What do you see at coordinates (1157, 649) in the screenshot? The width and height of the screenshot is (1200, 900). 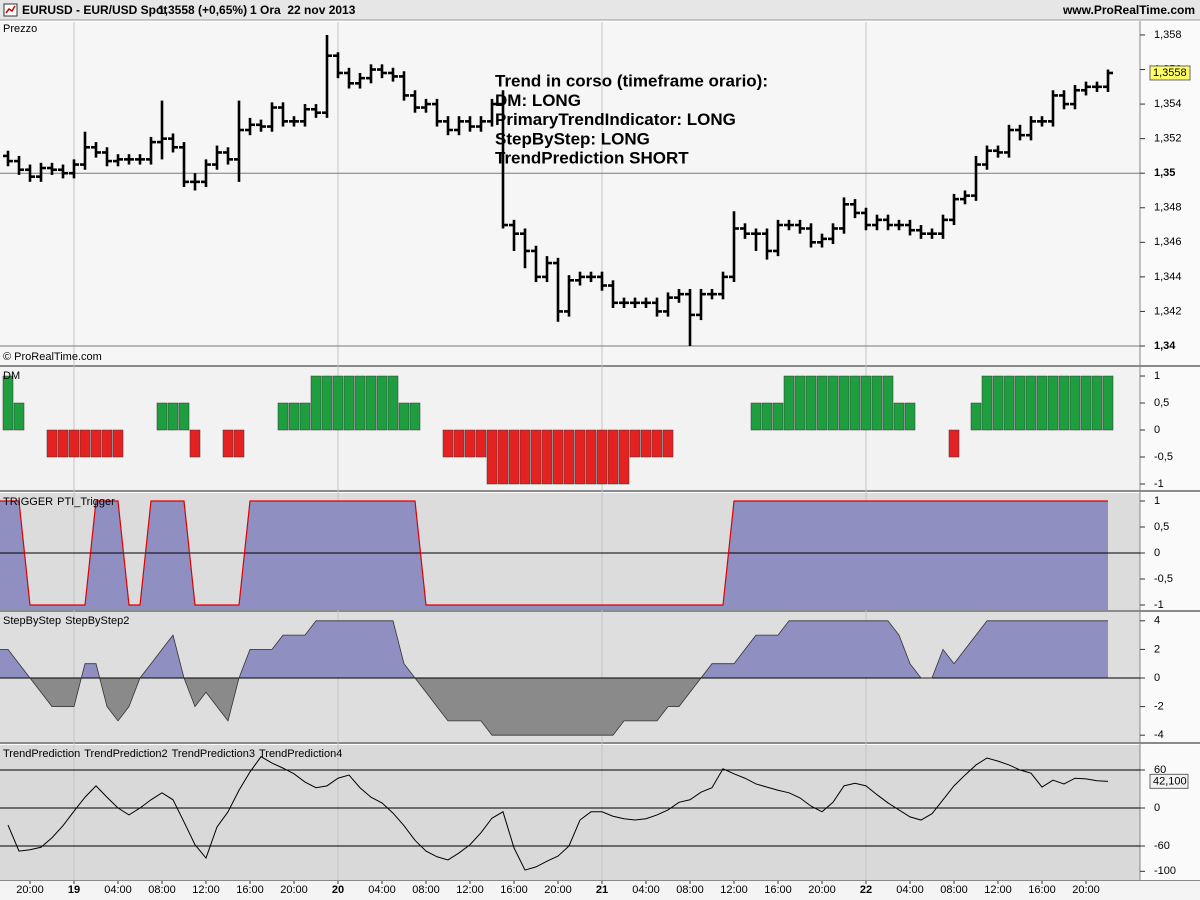 I see `y-tick-label: 2` at bounding box center [1157, 649].